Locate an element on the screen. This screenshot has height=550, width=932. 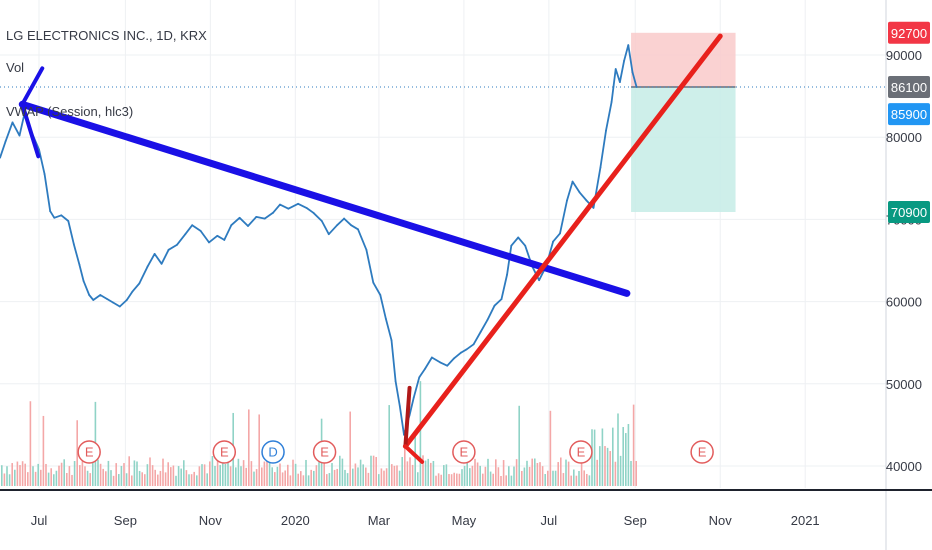
y-tick-label: 50000 is located at coordinates (904, 384).